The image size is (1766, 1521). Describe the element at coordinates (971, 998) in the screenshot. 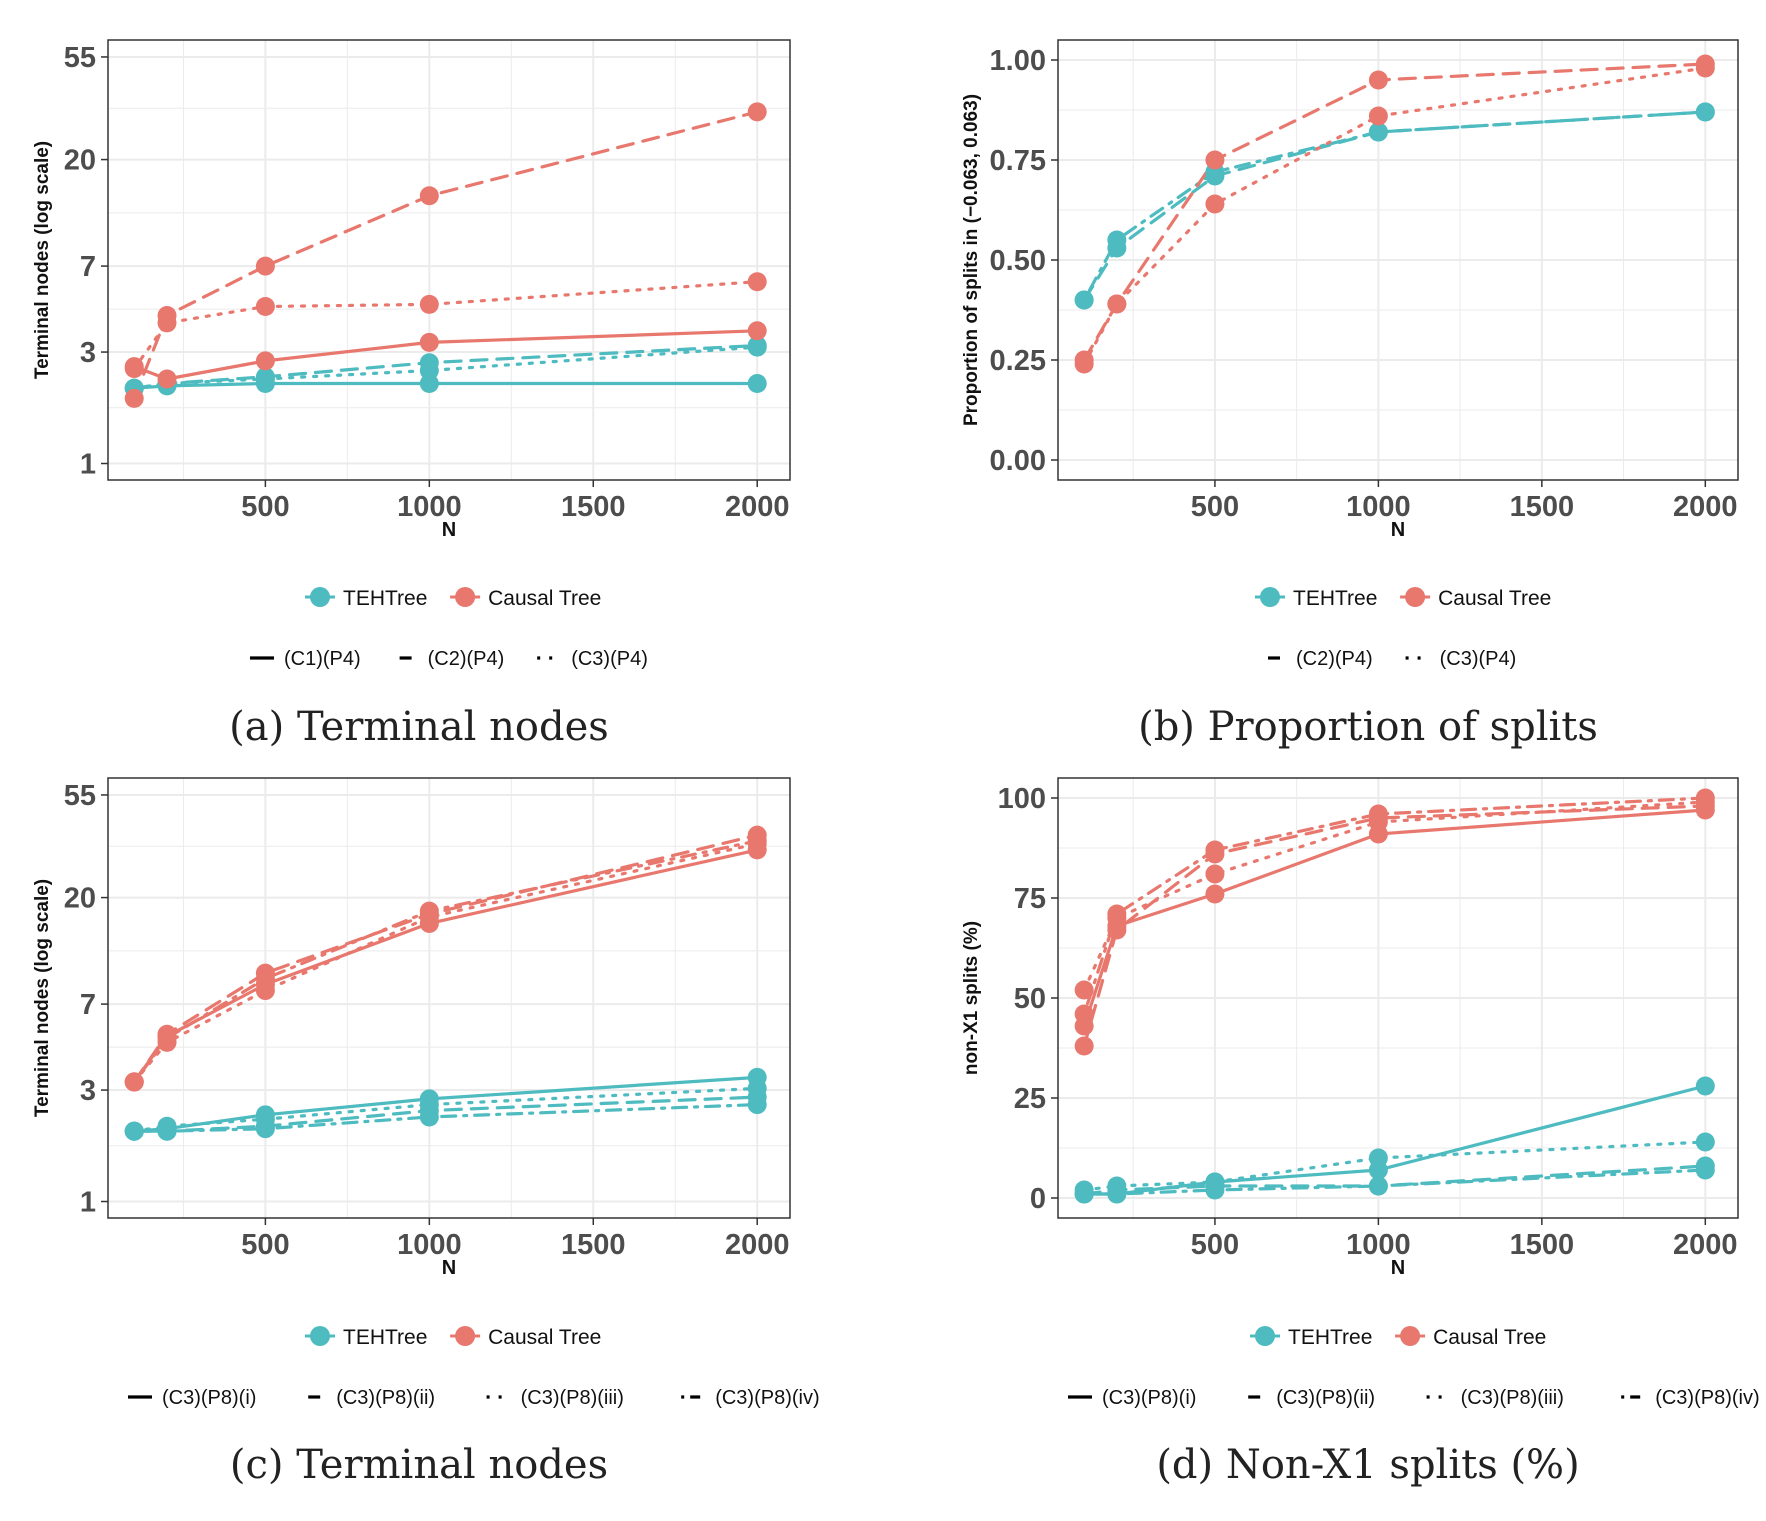

I see `y-axis-title: non-X1 splits (%)` at that location.